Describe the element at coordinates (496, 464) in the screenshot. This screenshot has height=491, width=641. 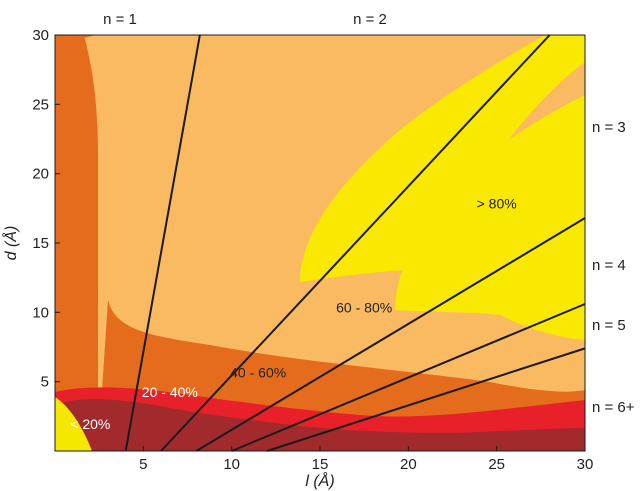
I see `x-tick-label: 25` at that location.